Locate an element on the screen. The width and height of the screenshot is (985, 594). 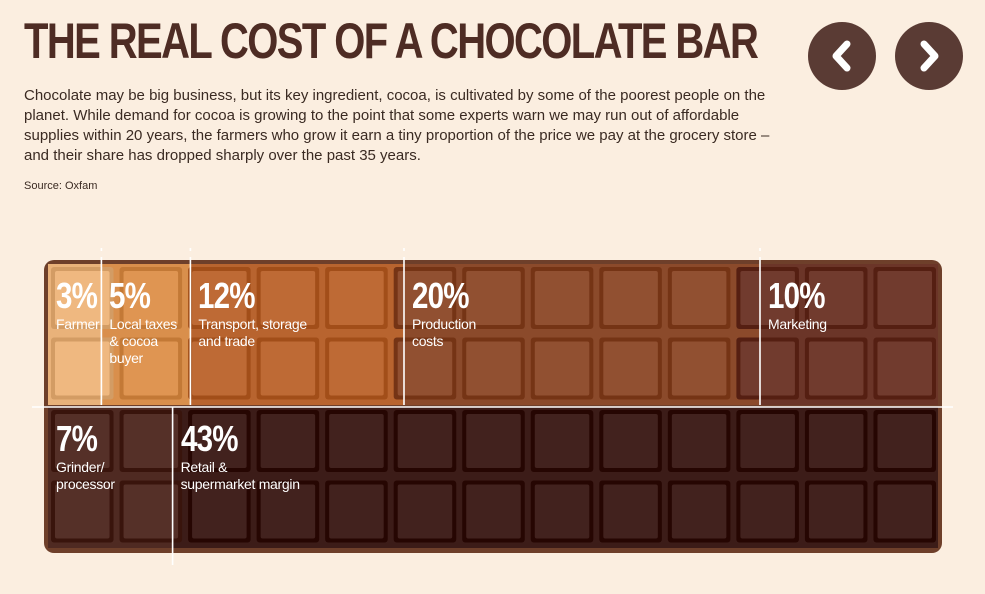
segment-value-label: 7% is located at coordinates (77, 438).